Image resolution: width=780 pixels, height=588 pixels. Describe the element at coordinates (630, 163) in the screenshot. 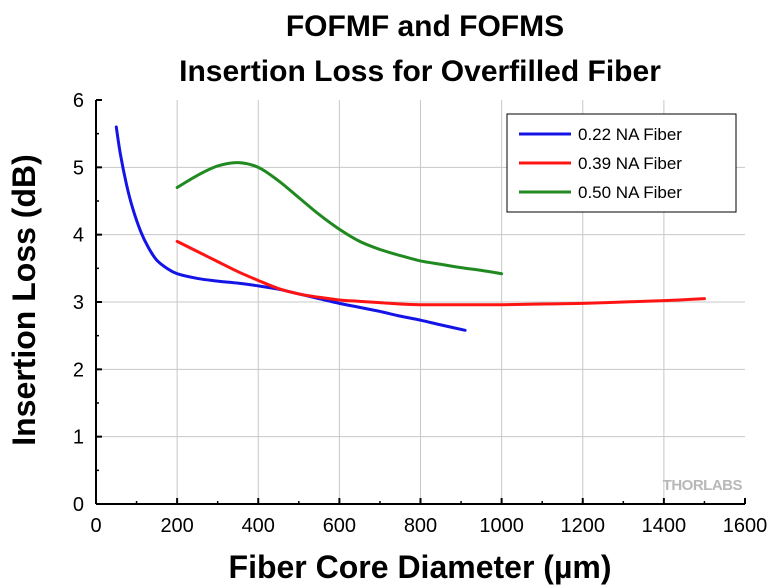

I see `legend-label-2: 0.39 NA Fiber` at that location.